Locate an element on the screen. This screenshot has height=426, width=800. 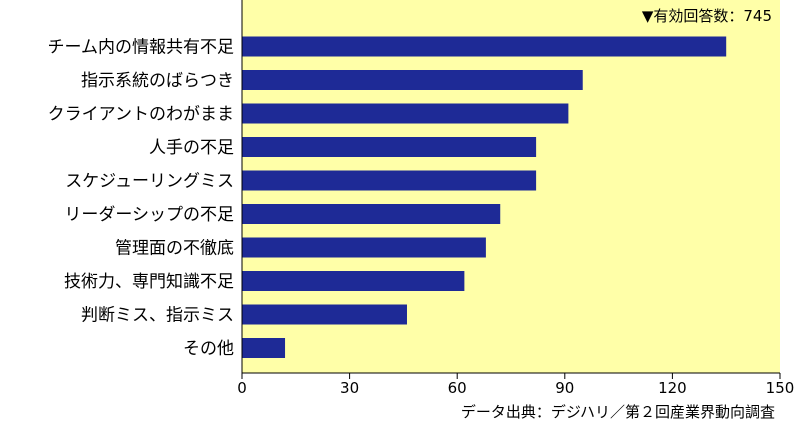
category-label-4: 人手の不足 is located at coordinates (191, 148).